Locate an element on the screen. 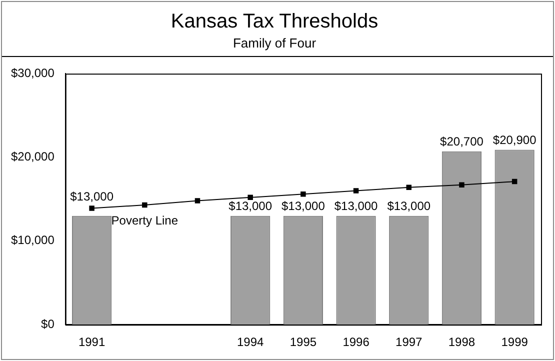  data-label: $20,900 is located at coordinates (514, 140).